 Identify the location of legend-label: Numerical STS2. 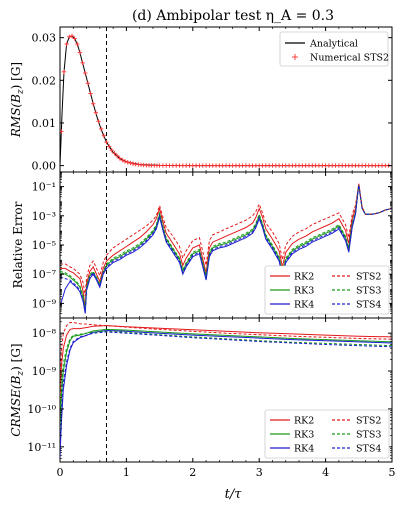
(349, 58).